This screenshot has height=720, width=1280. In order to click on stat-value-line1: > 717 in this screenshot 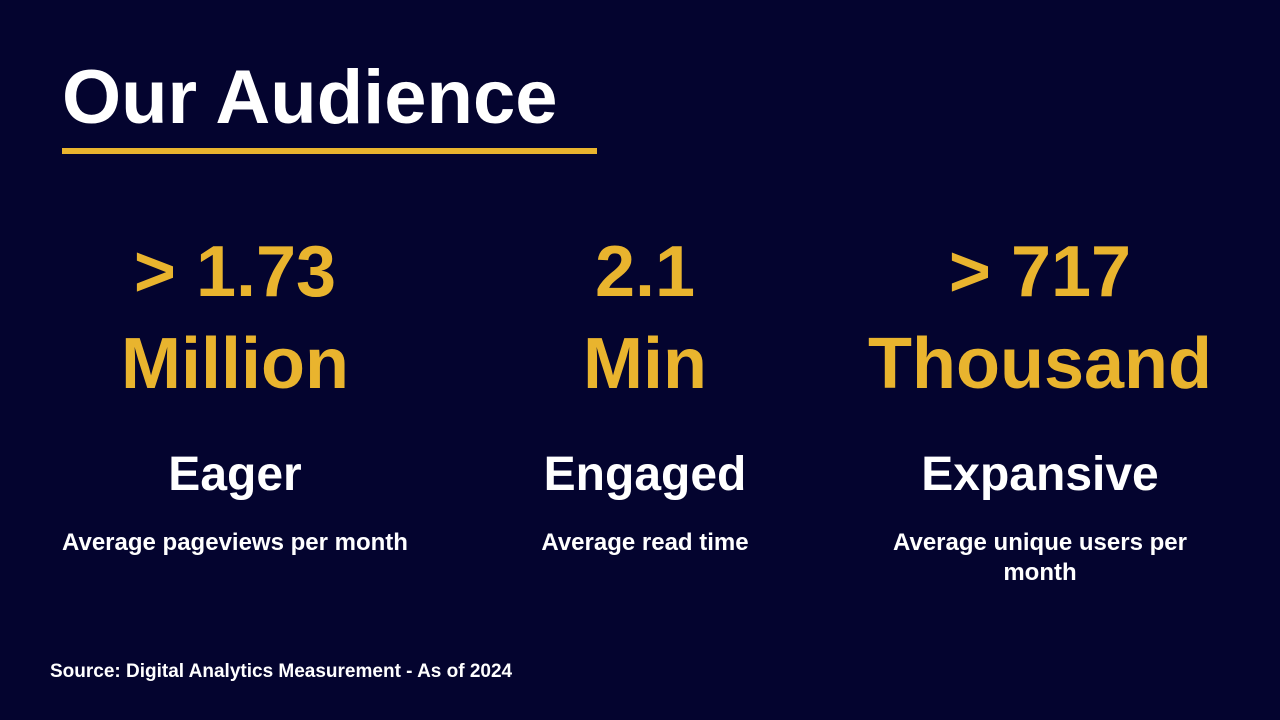, I will do `click(1040, 272)`.